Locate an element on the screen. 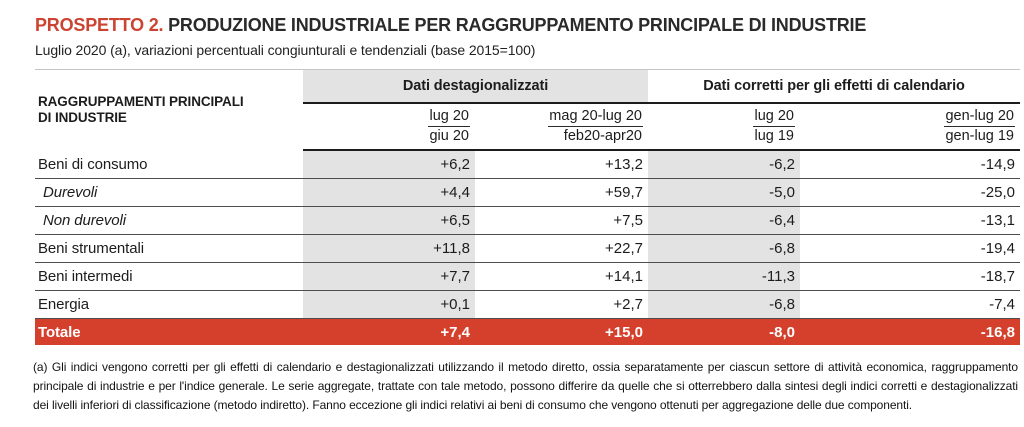  table-row: Durevoli +4,4 +59,7 -5,0 -25,0 is located at coordinates (527, 192).